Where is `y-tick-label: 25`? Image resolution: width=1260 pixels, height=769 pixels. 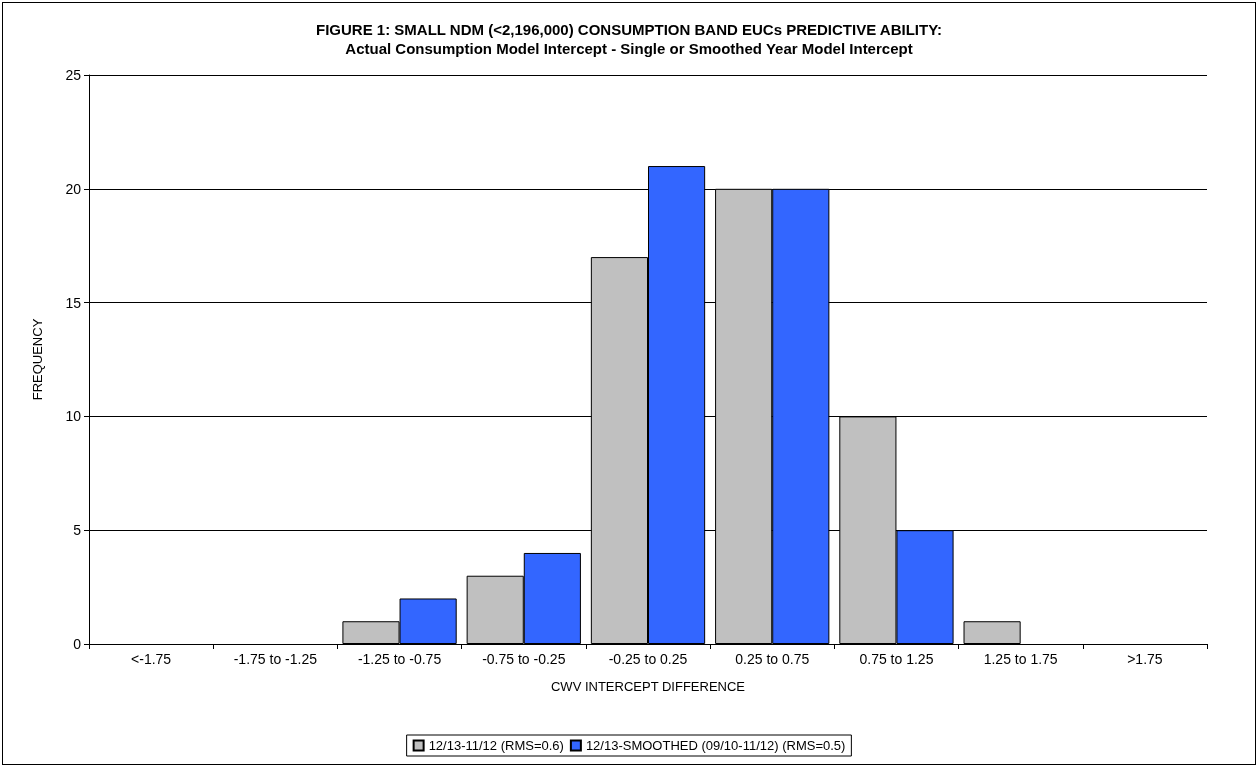 y-tick-label: 25 is located at coordinates (73, 75).